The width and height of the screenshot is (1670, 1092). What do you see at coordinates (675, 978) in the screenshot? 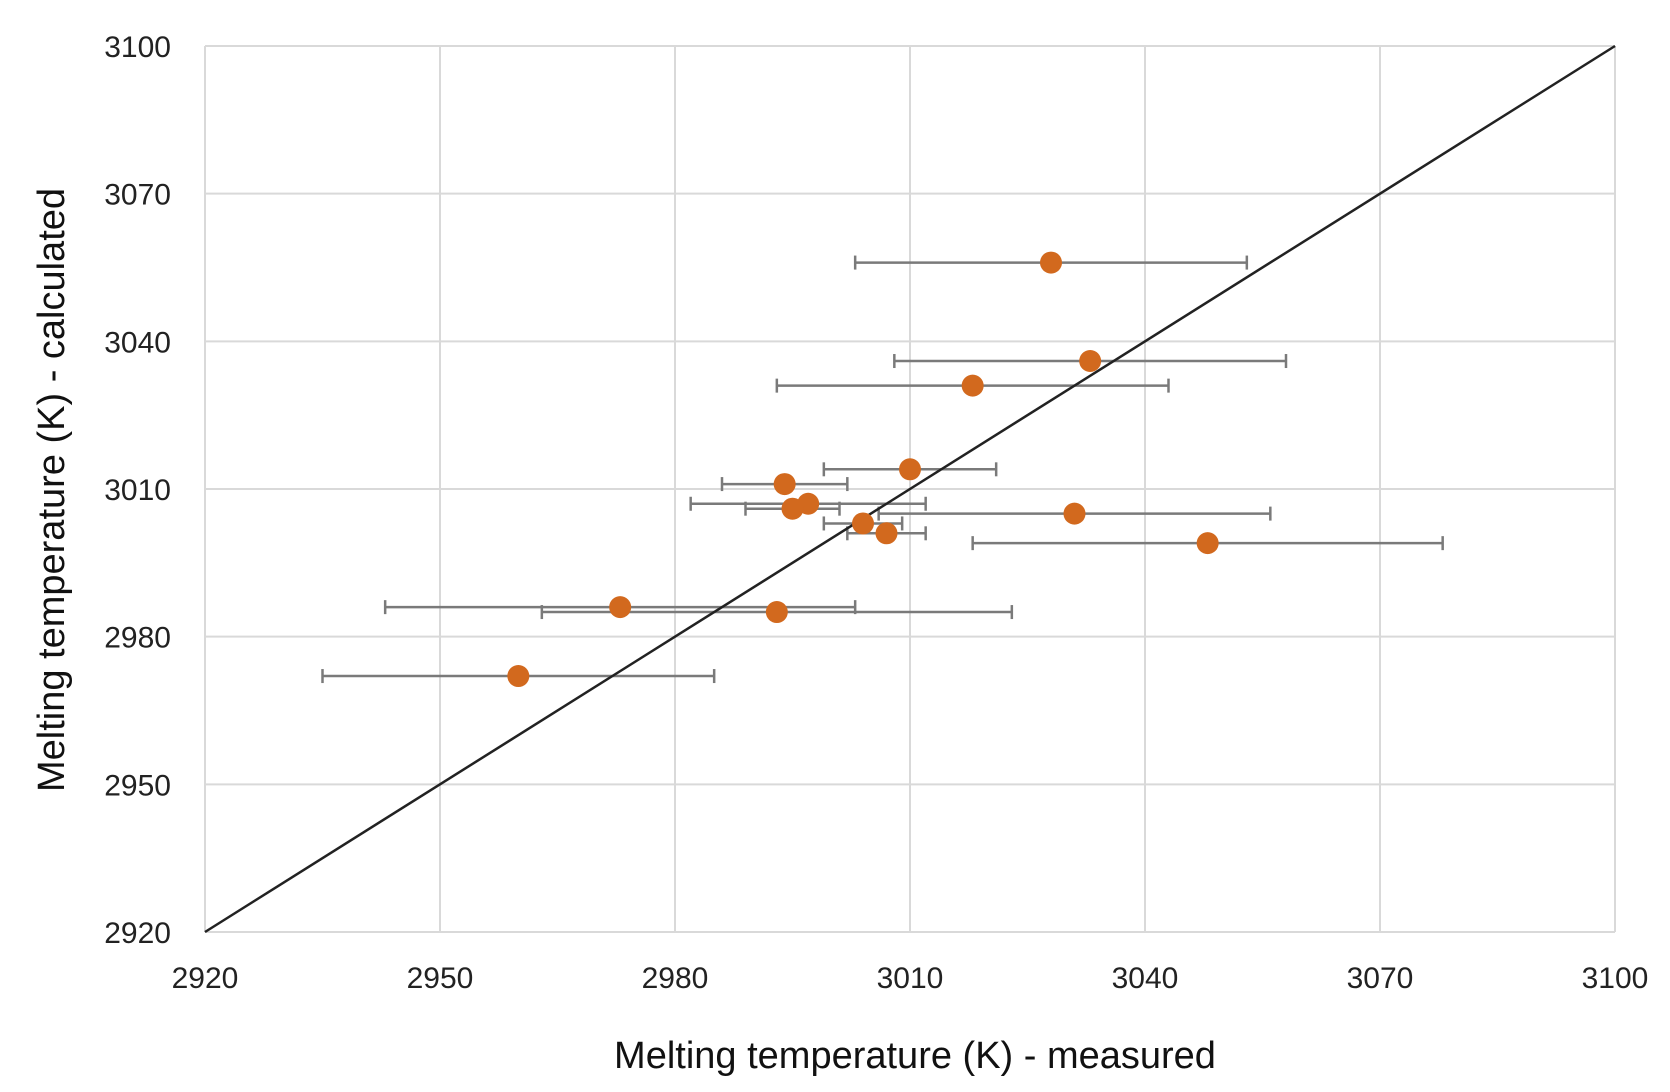
I see `x-tick-label: 2980` at bounding box center [675, 978].